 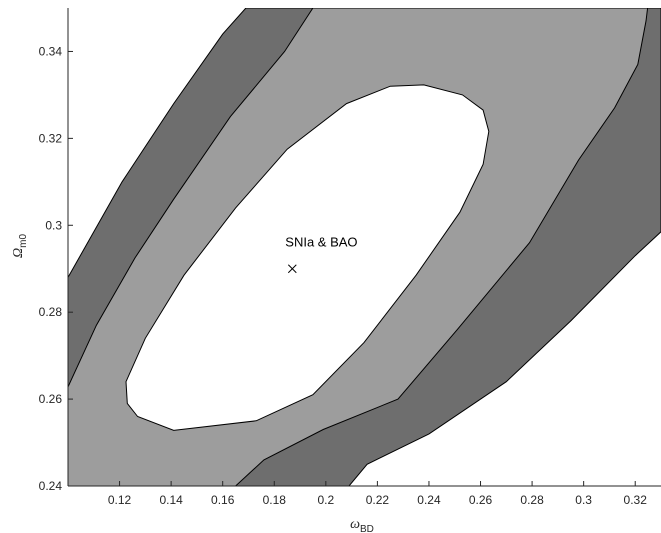 What do you see at coordinates (275, 500) in the screenshot?
I see `x-tick-label: 0.18` at bounding box center [275, 500].